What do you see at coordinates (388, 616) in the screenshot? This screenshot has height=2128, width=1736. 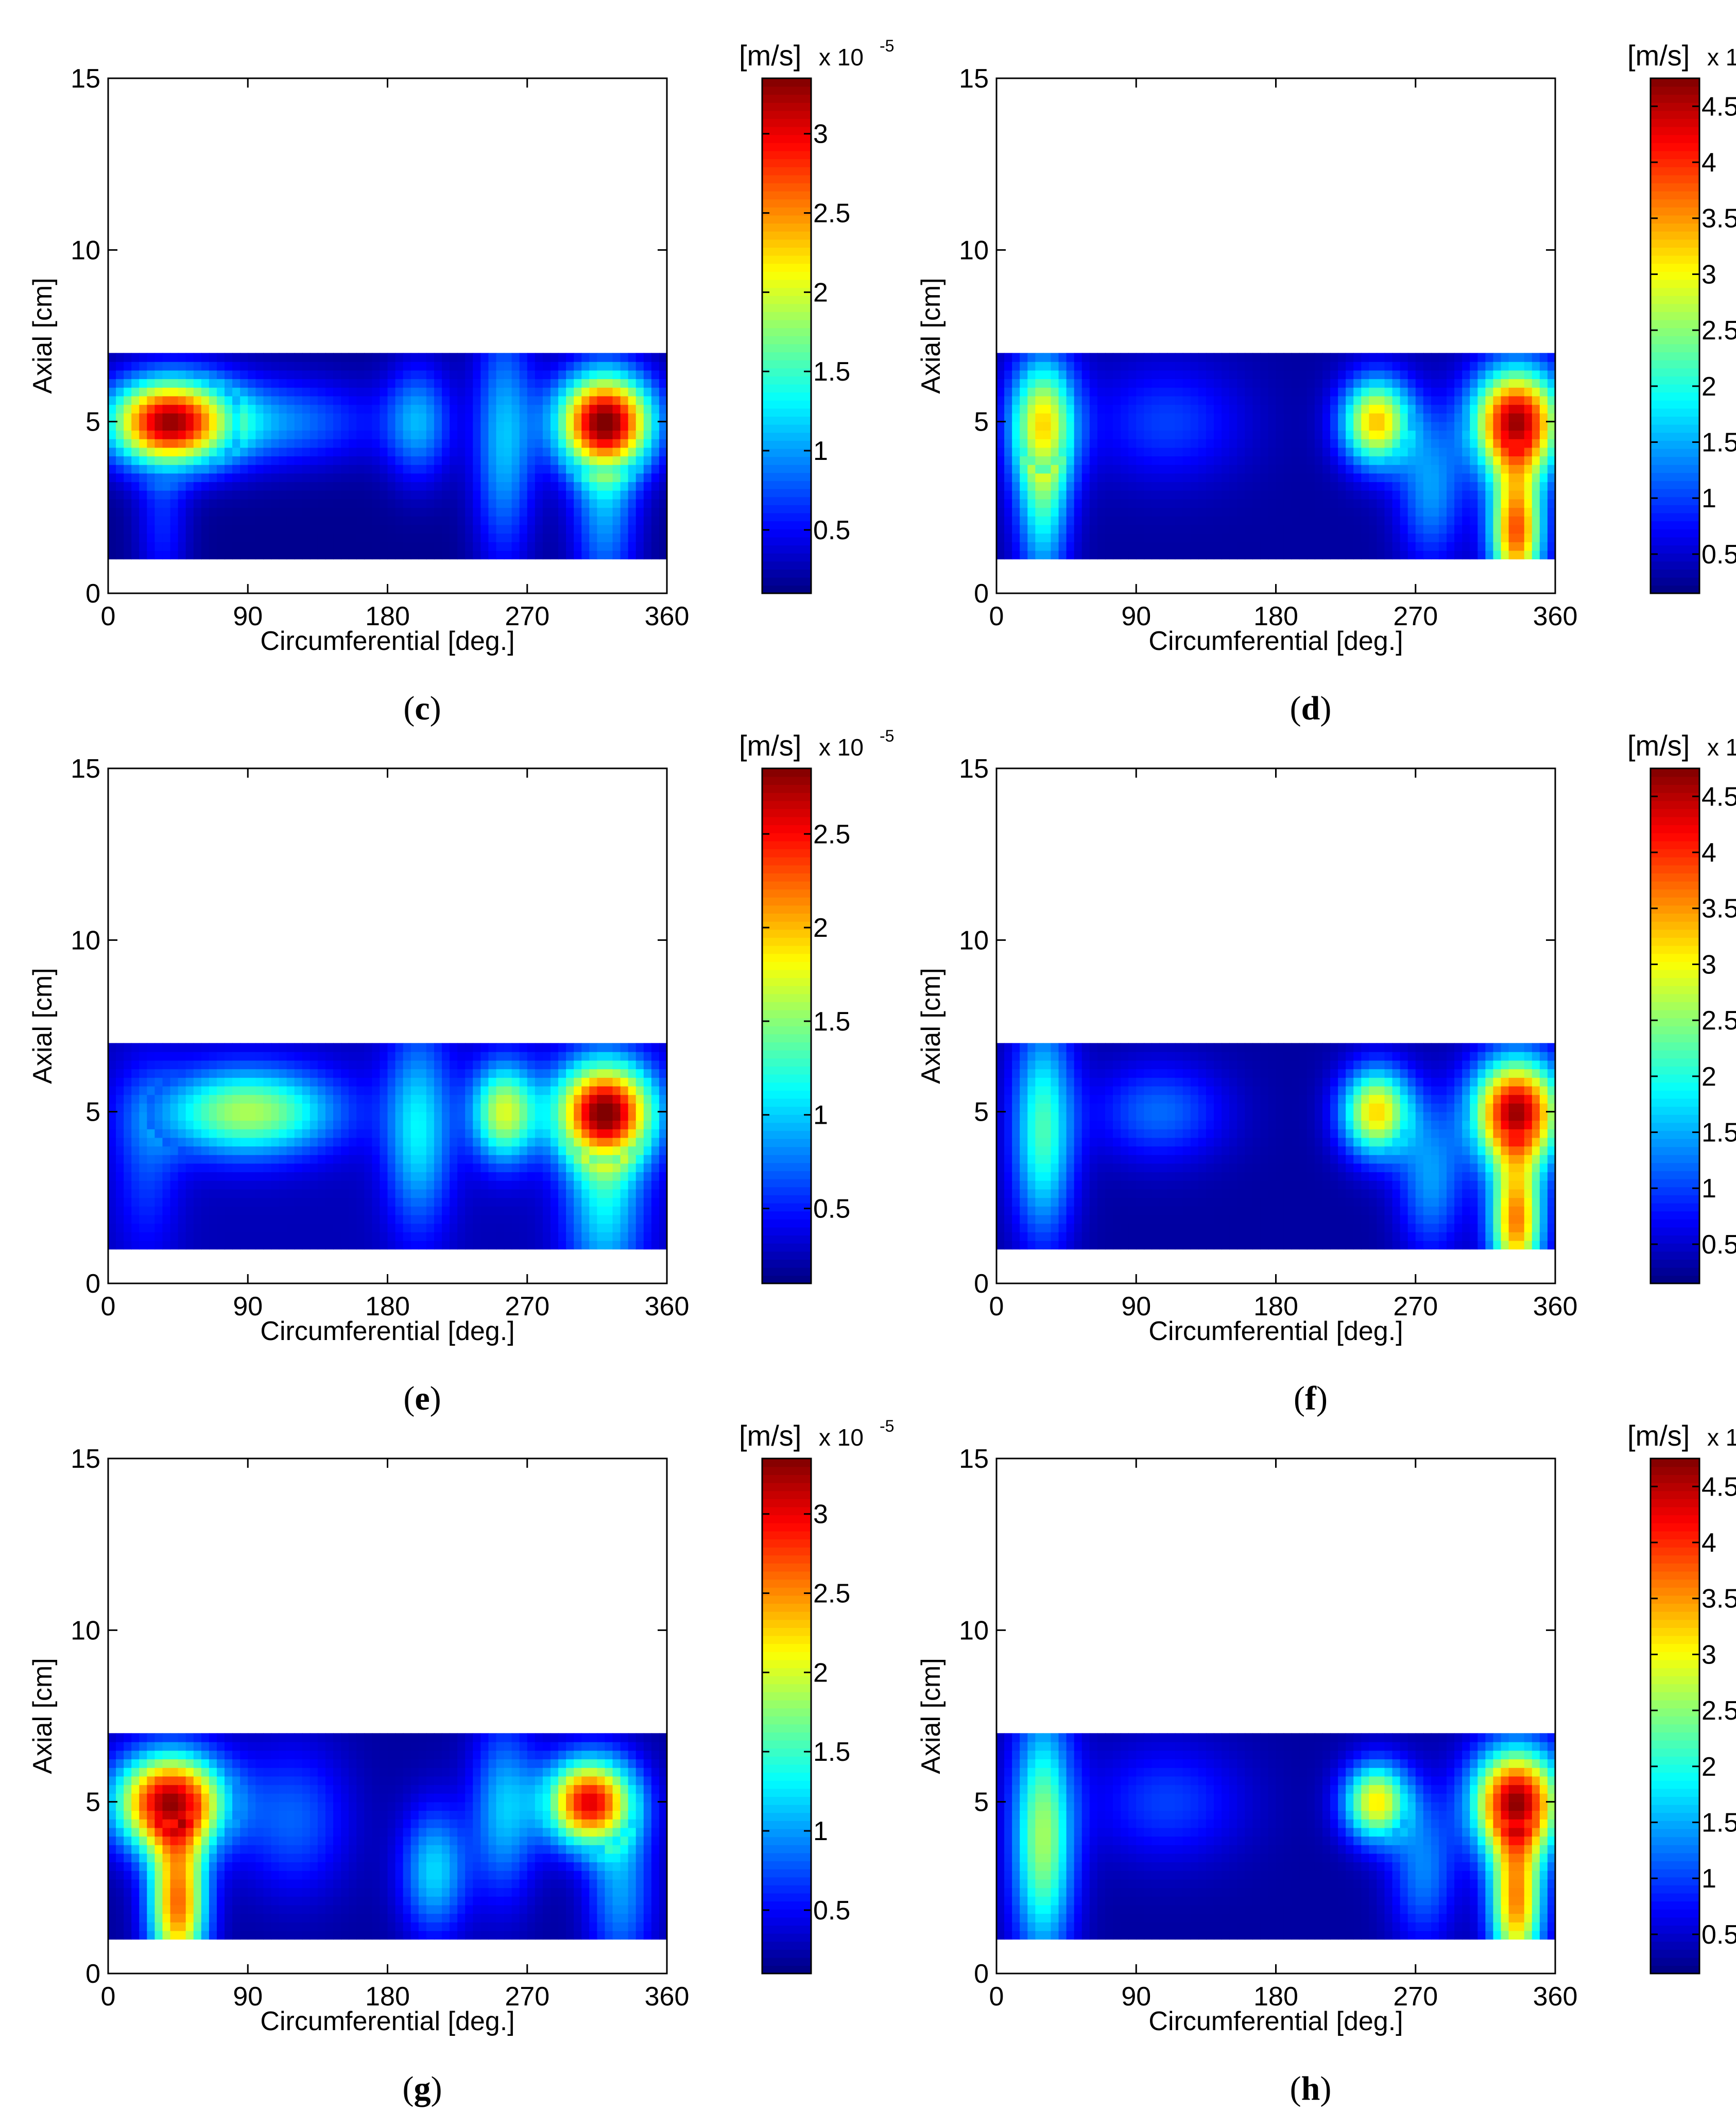 I see `x-tick-label: 180` at bounding box center [388, 616].